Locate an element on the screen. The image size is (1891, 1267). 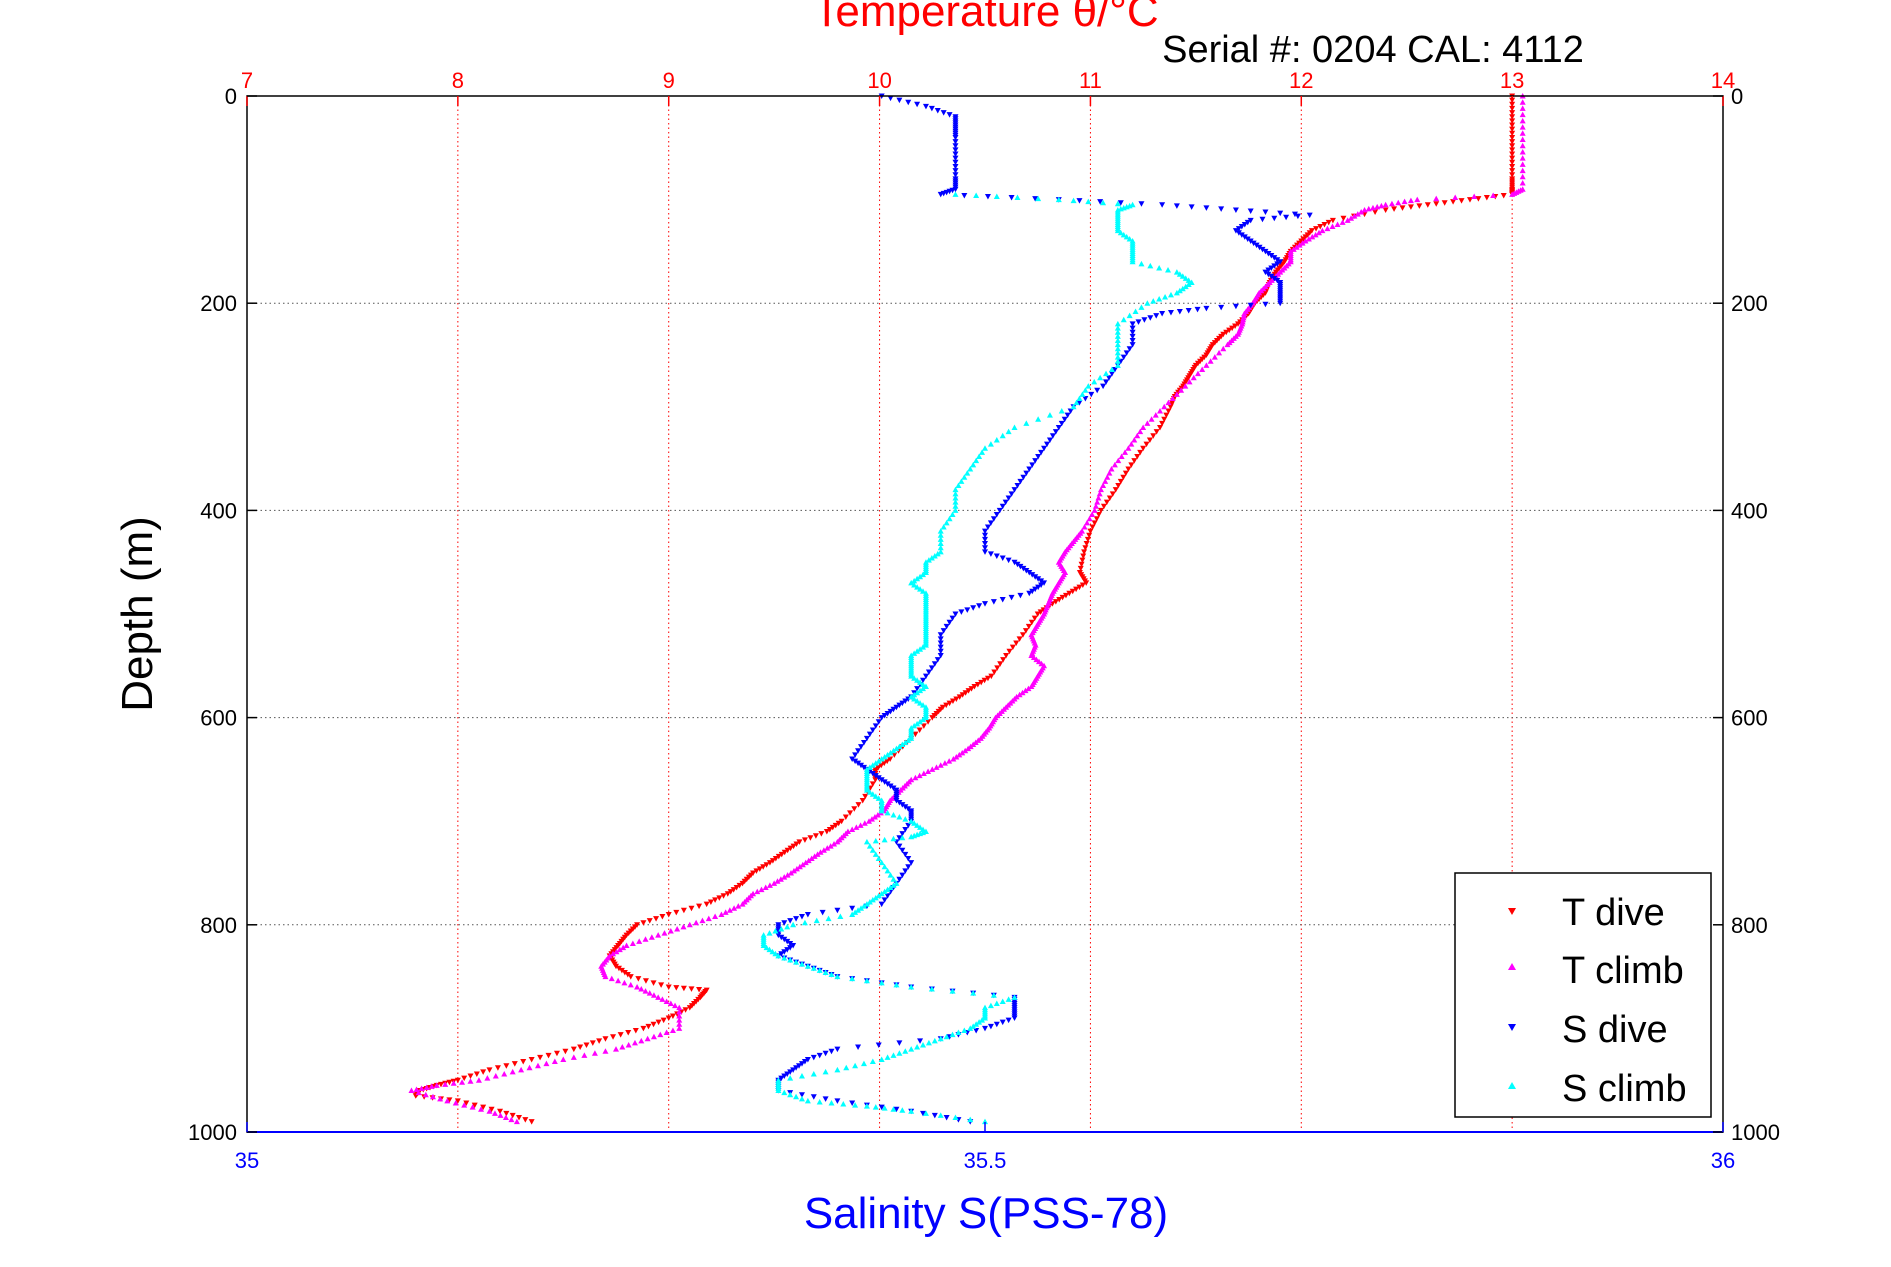
top-axis-title: Temperature θ/°C is located at coordinates (985, 18).